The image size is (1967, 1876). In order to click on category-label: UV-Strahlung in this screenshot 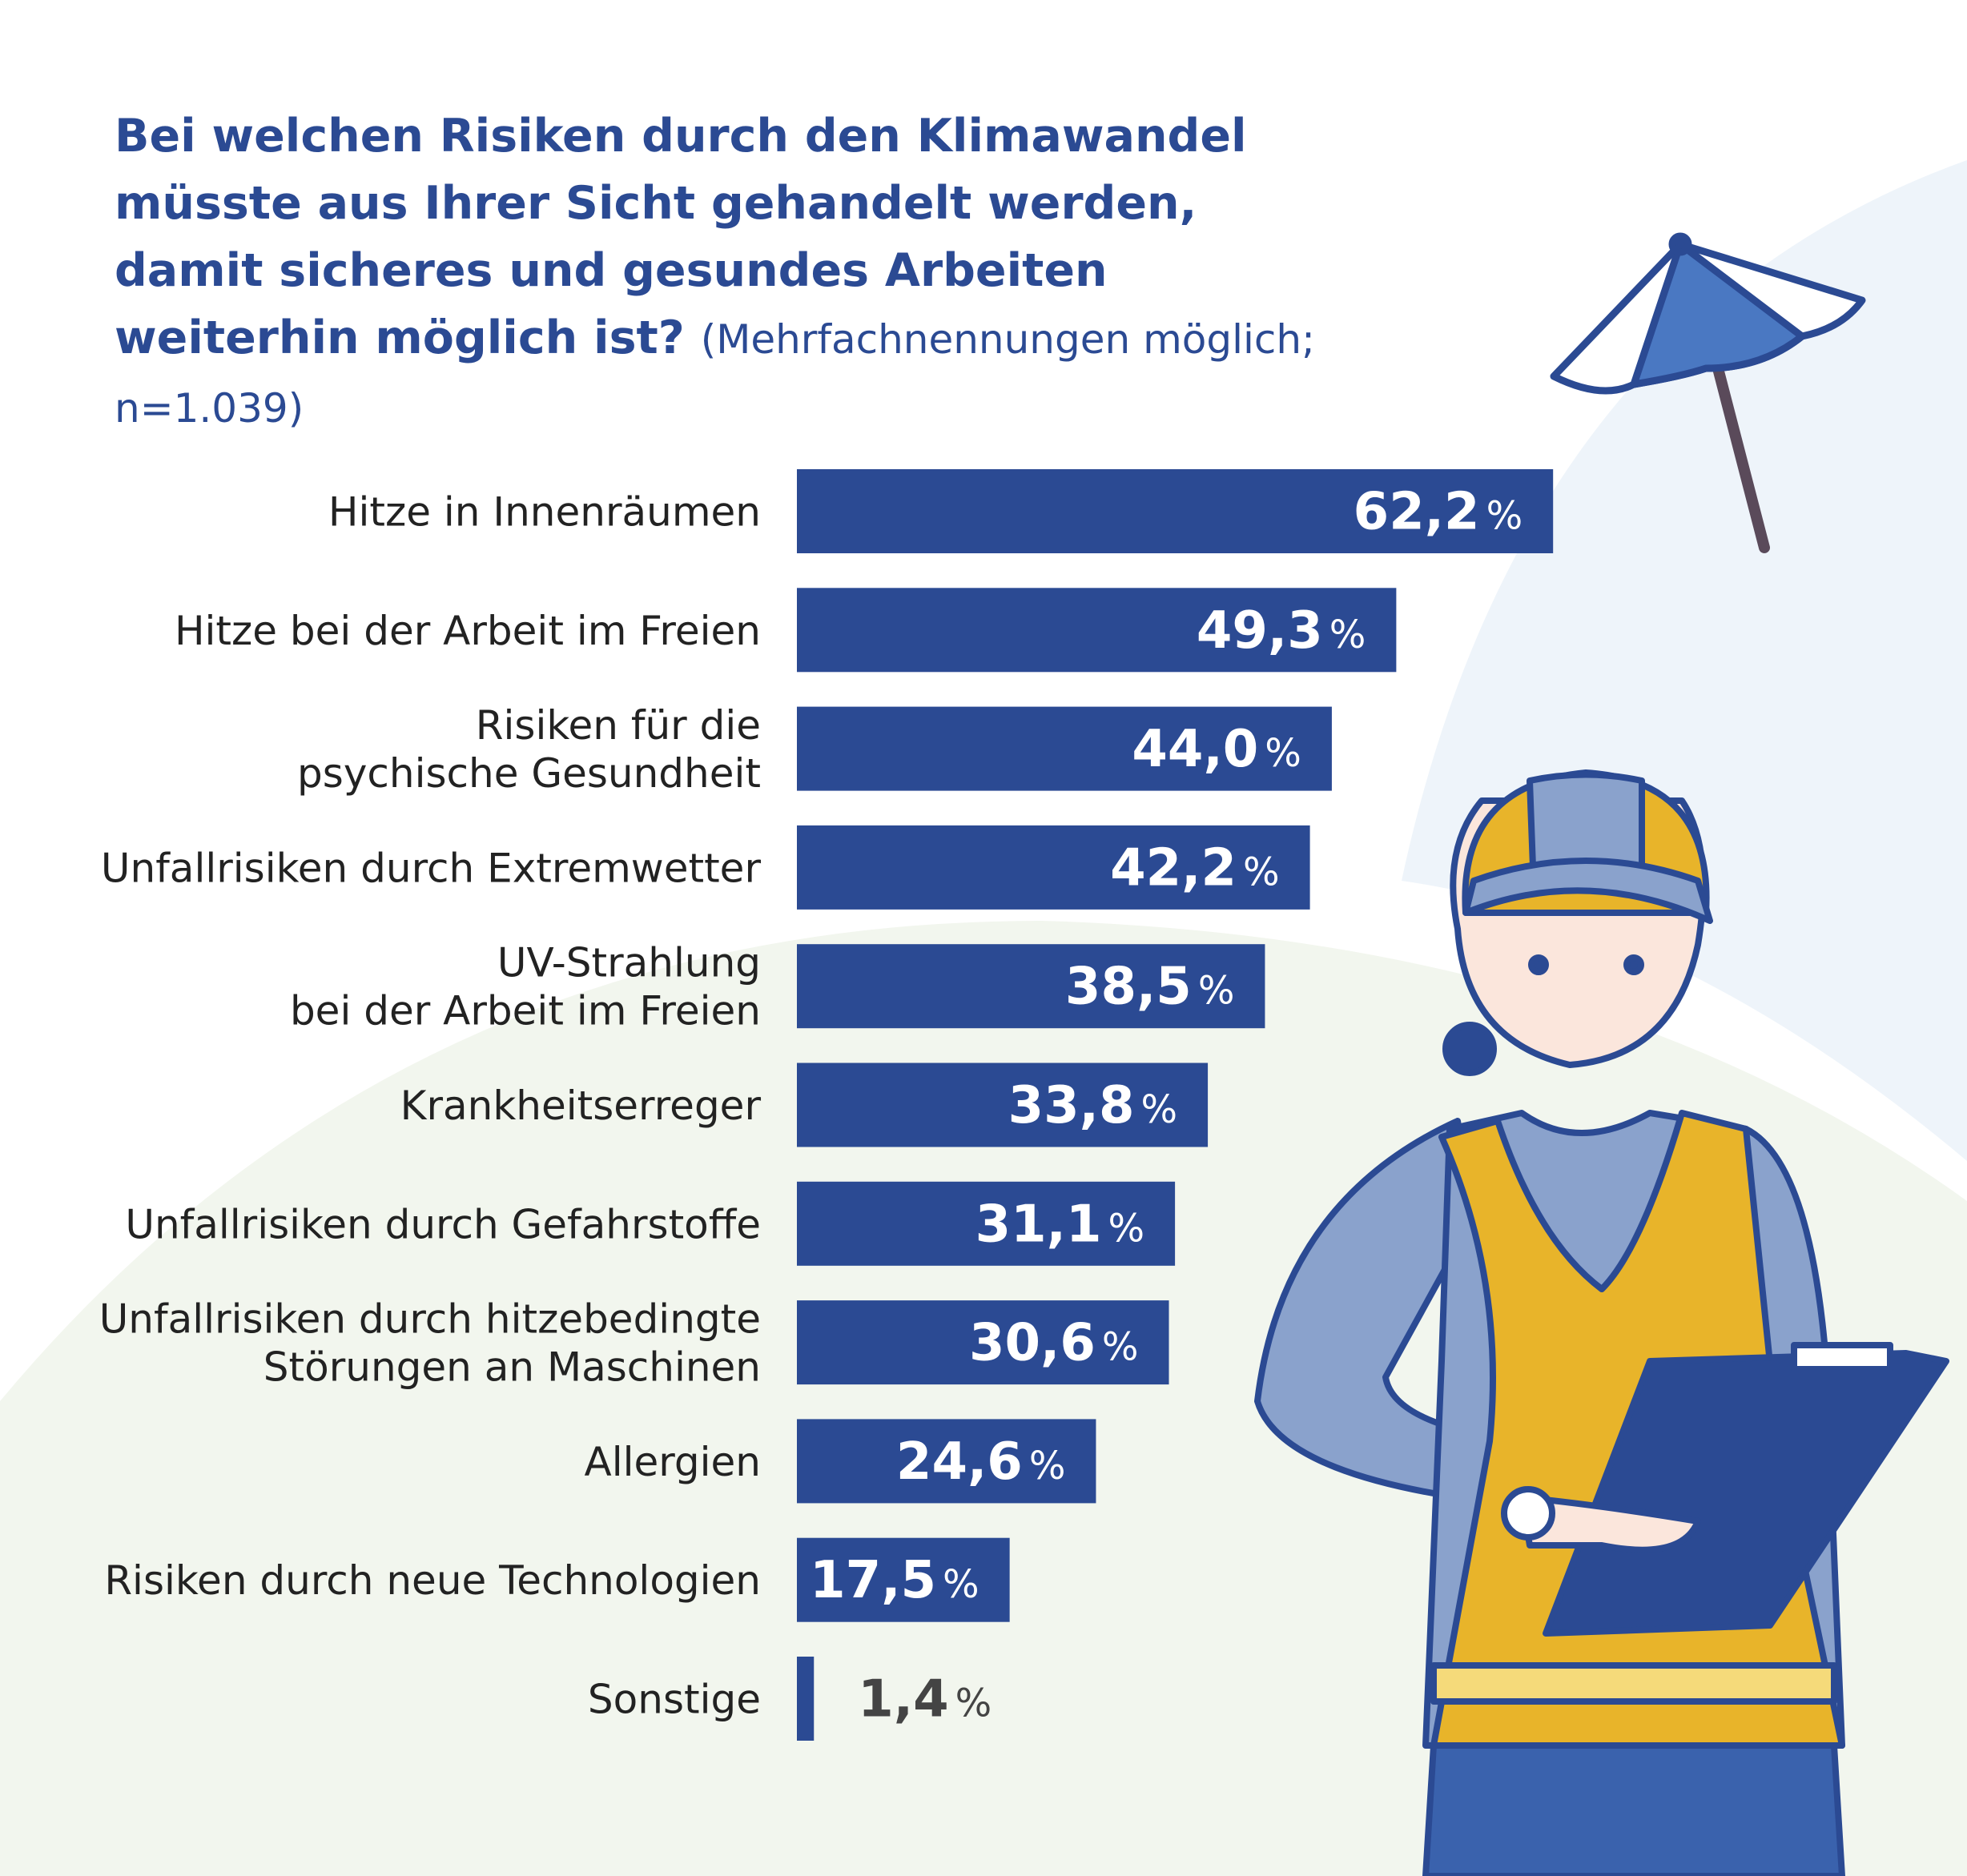, I will do `click(629, 963)`.